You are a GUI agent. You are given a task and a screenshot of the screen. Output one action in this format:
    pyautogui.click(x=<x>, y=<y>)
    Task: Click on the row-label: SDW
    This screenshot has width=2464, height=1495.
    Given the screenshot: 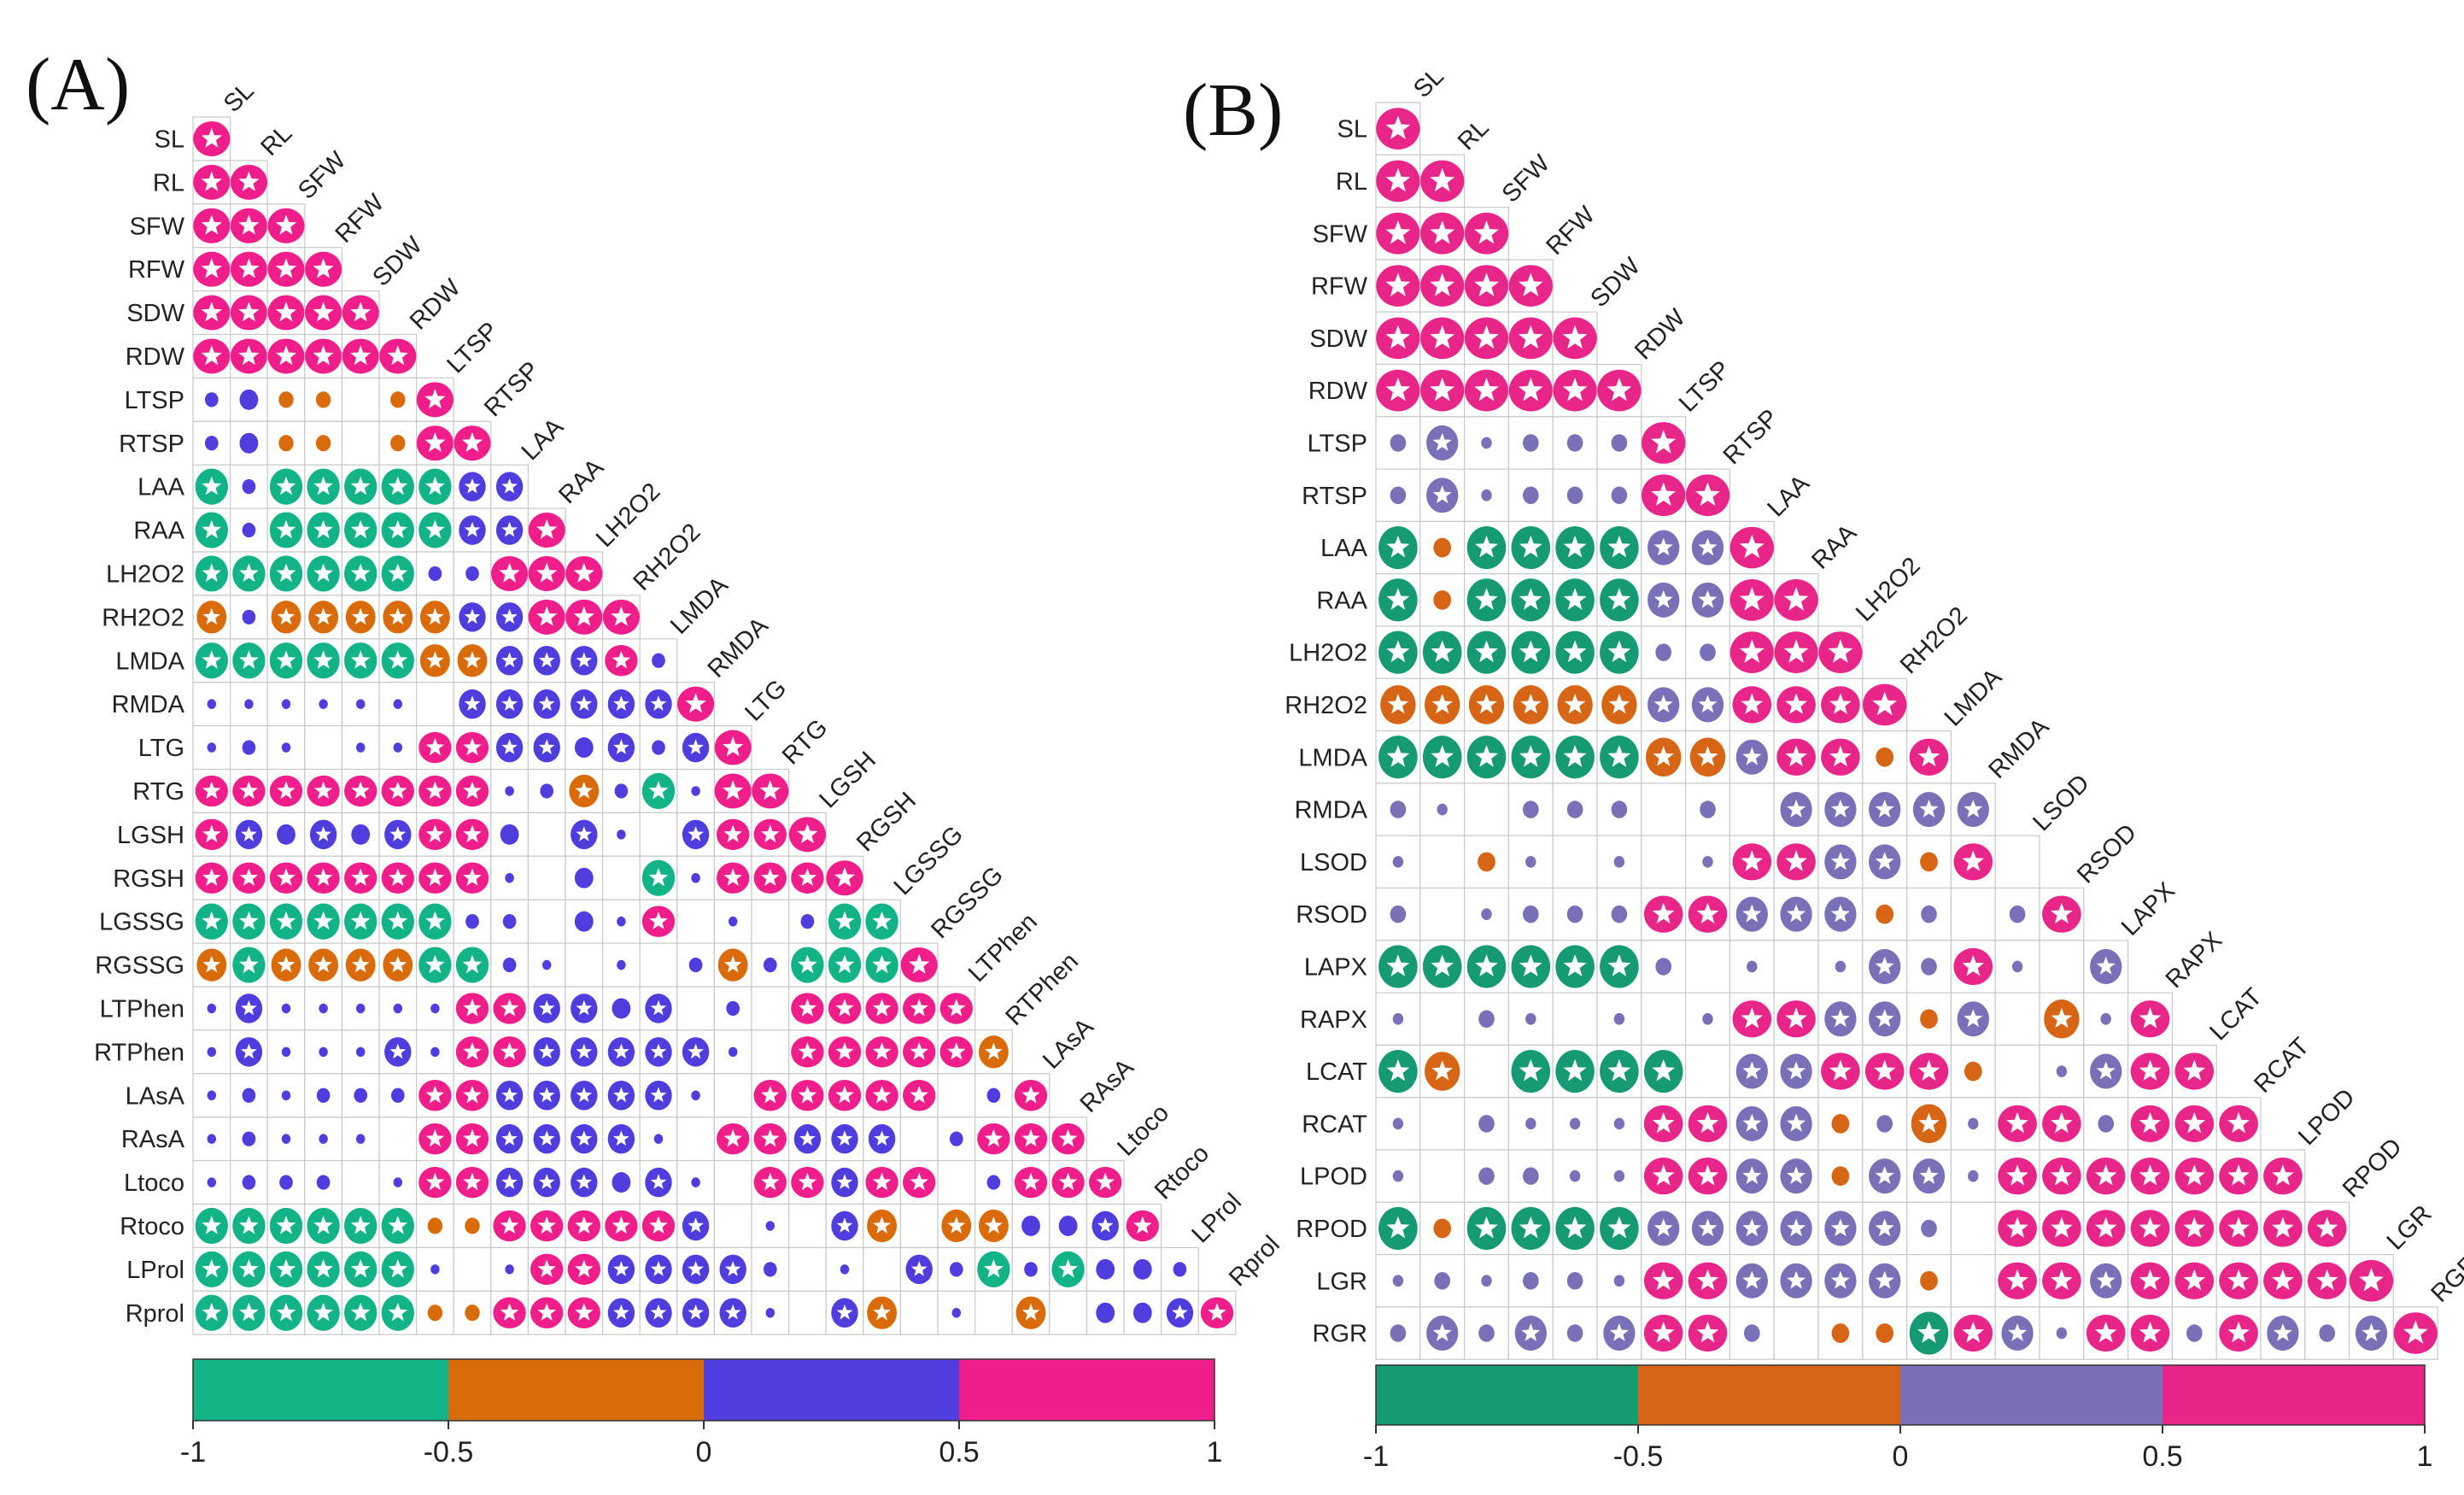 What is the action you would take?
    pyautogui.click(x=1338, y=339)
    